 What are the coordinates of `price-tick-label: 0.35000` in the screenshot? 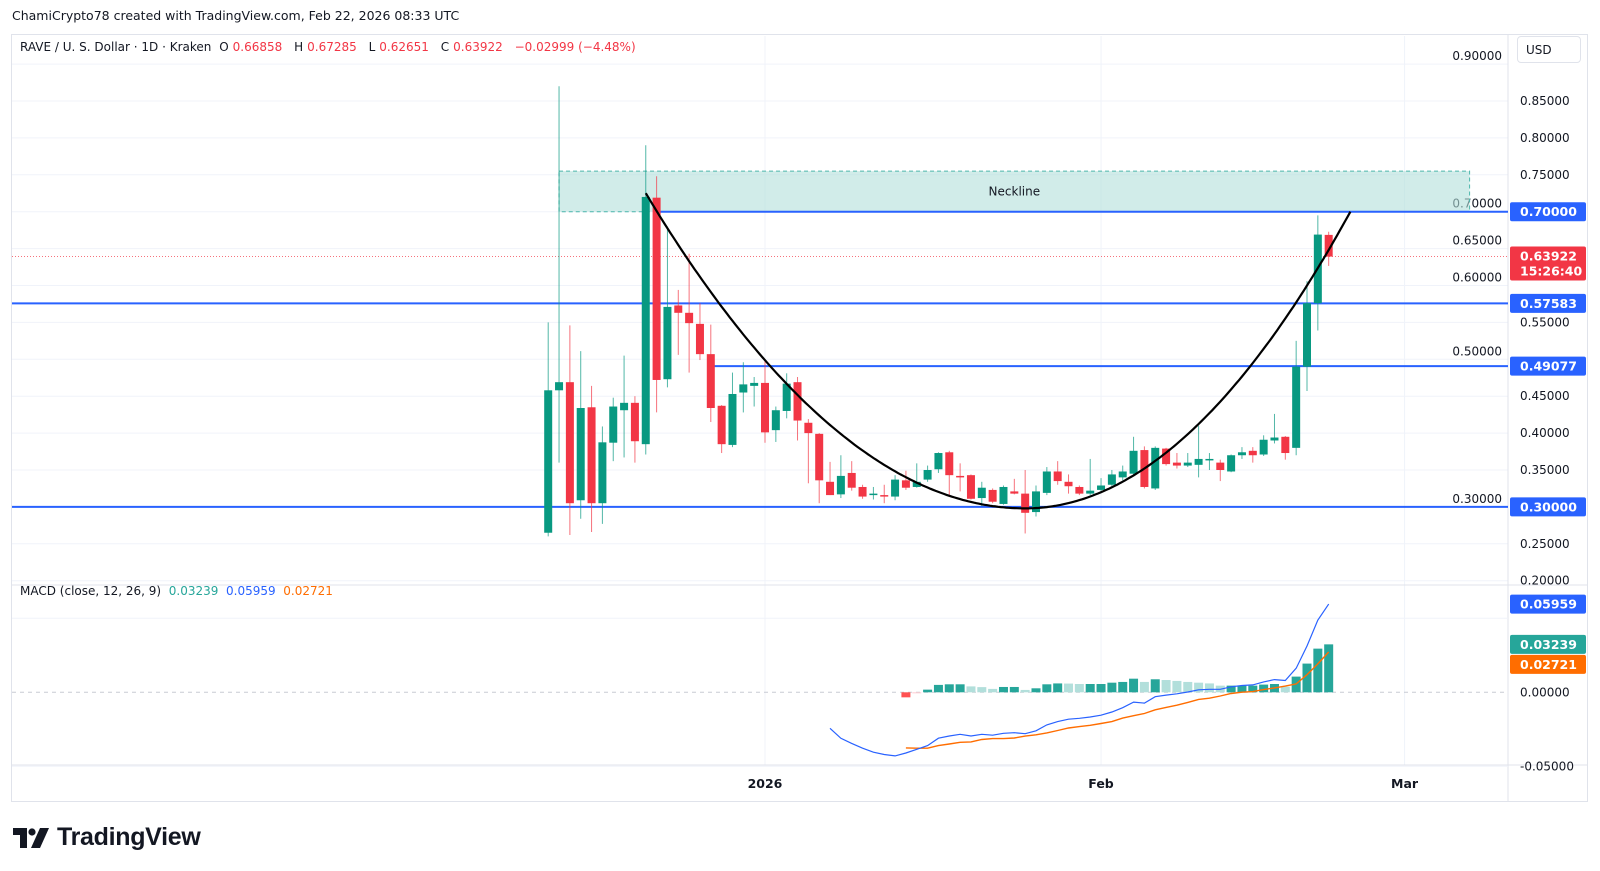 It's located at (1545, 470).